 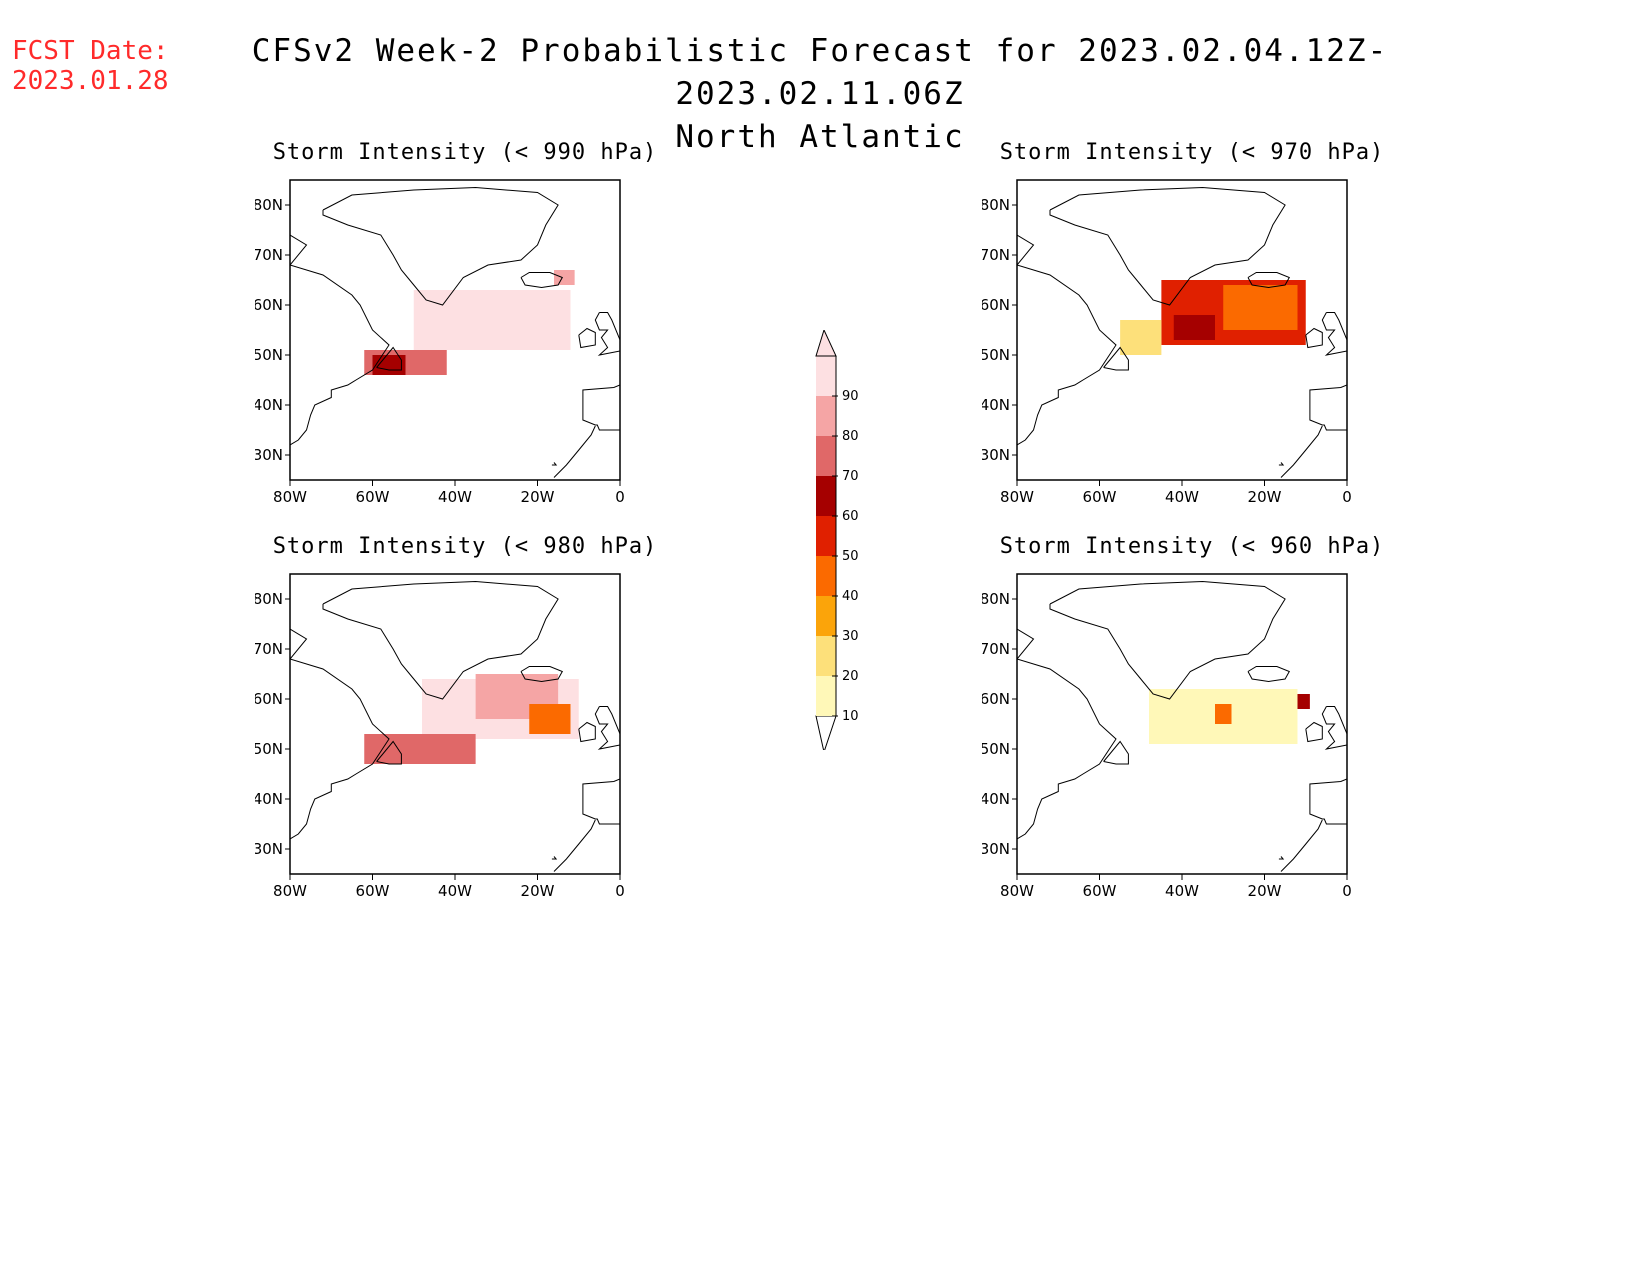 I want to click on colorbar-label: 10, so click(x=850, y=716).